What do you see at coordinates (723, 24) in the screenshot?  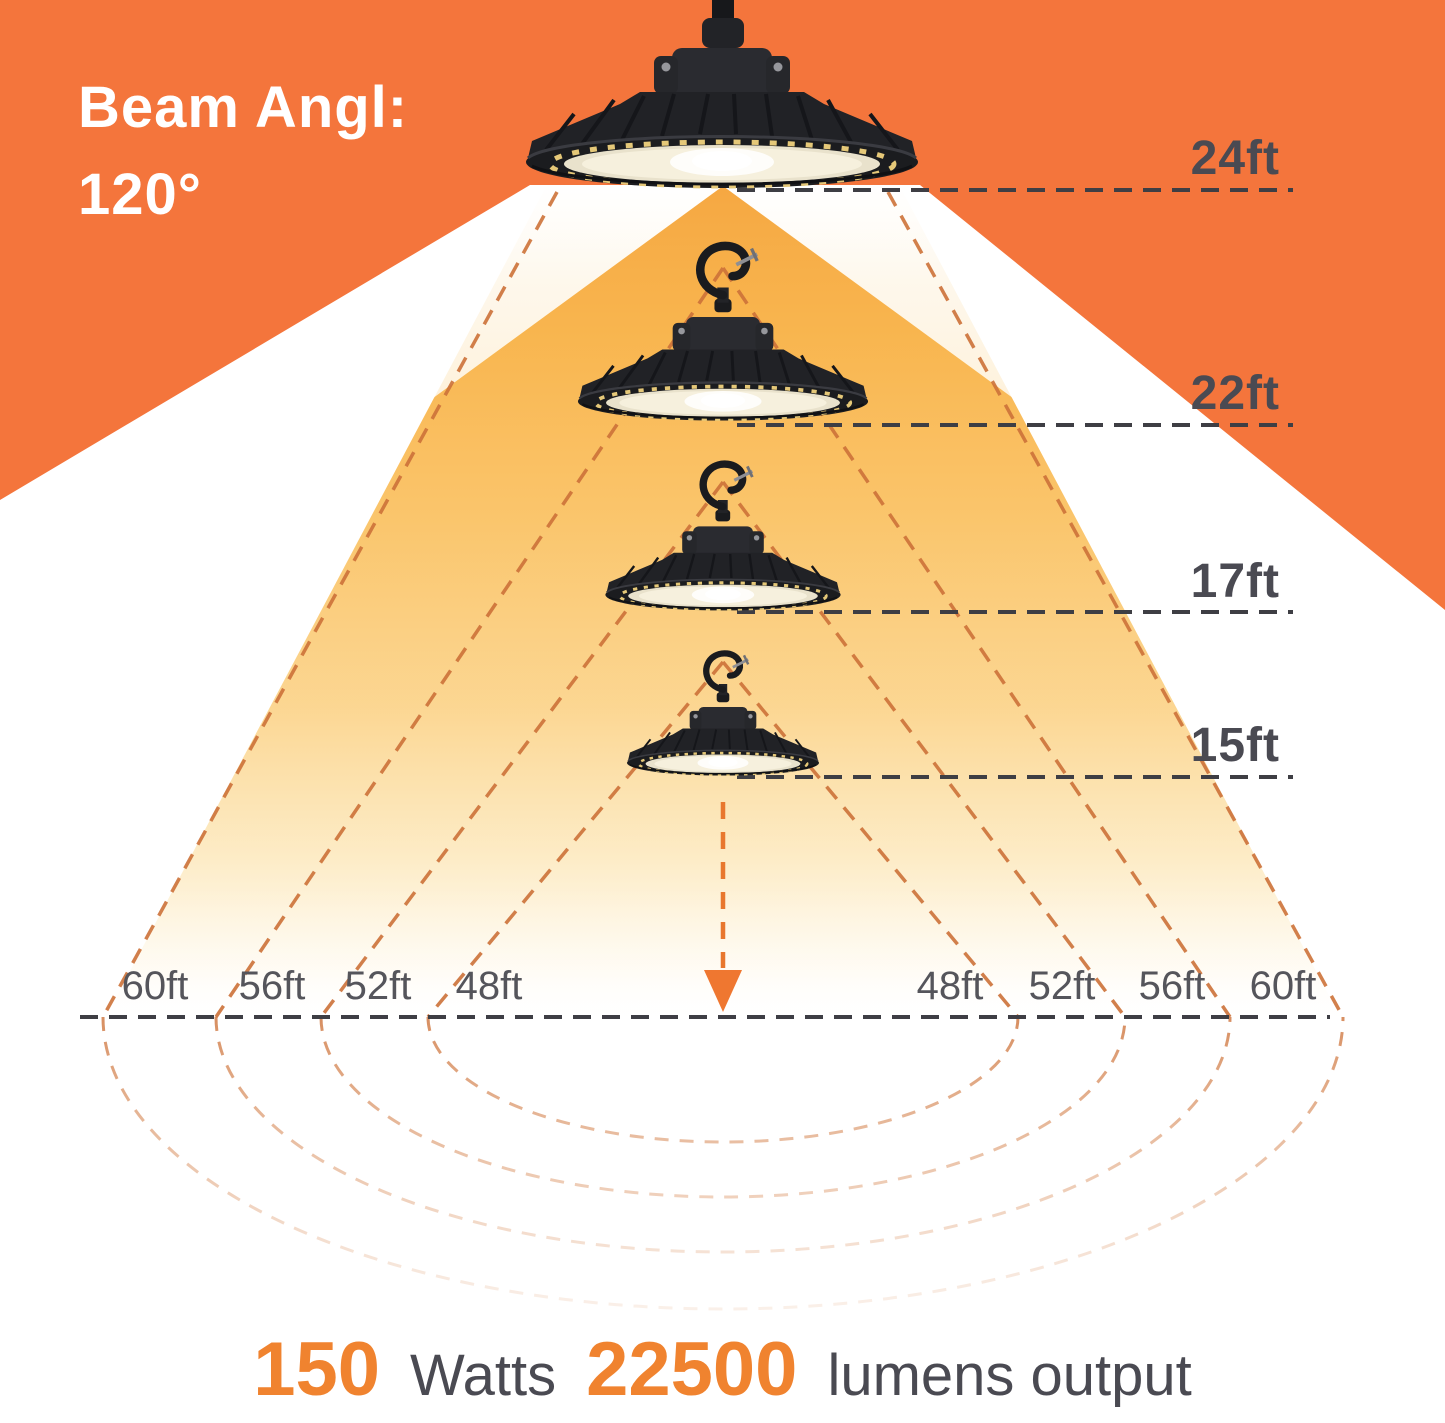 I see `power-cable` at bounding box center [723, 24].